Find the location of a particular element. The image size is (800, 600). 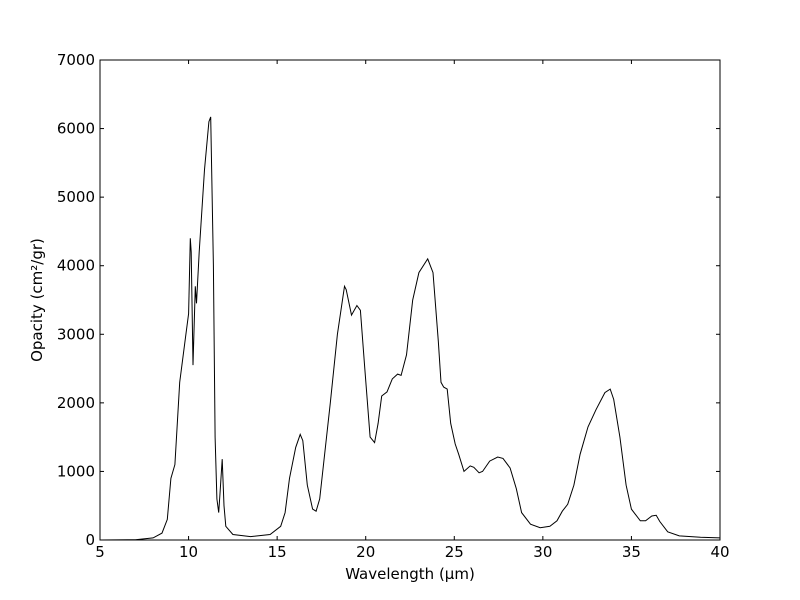

x-tick-label: 30 is located at coordinates (542, 552).